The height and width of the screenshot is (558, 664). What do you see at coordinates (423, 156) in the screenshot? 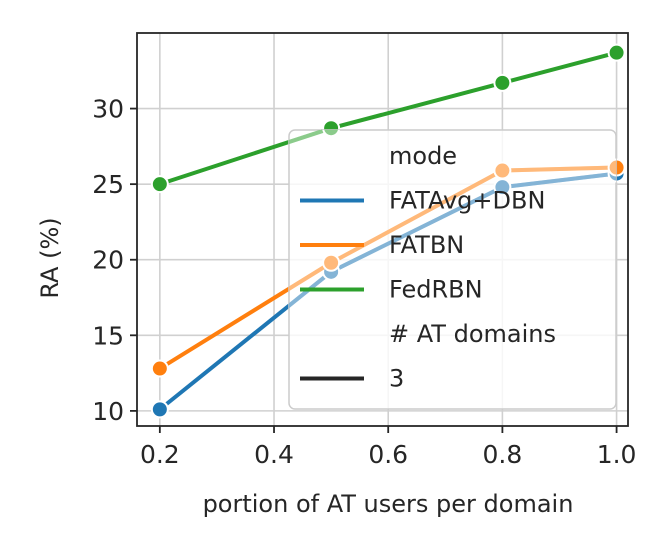
I see `legend-title-mode: mode` at bounding box center [423, 156].